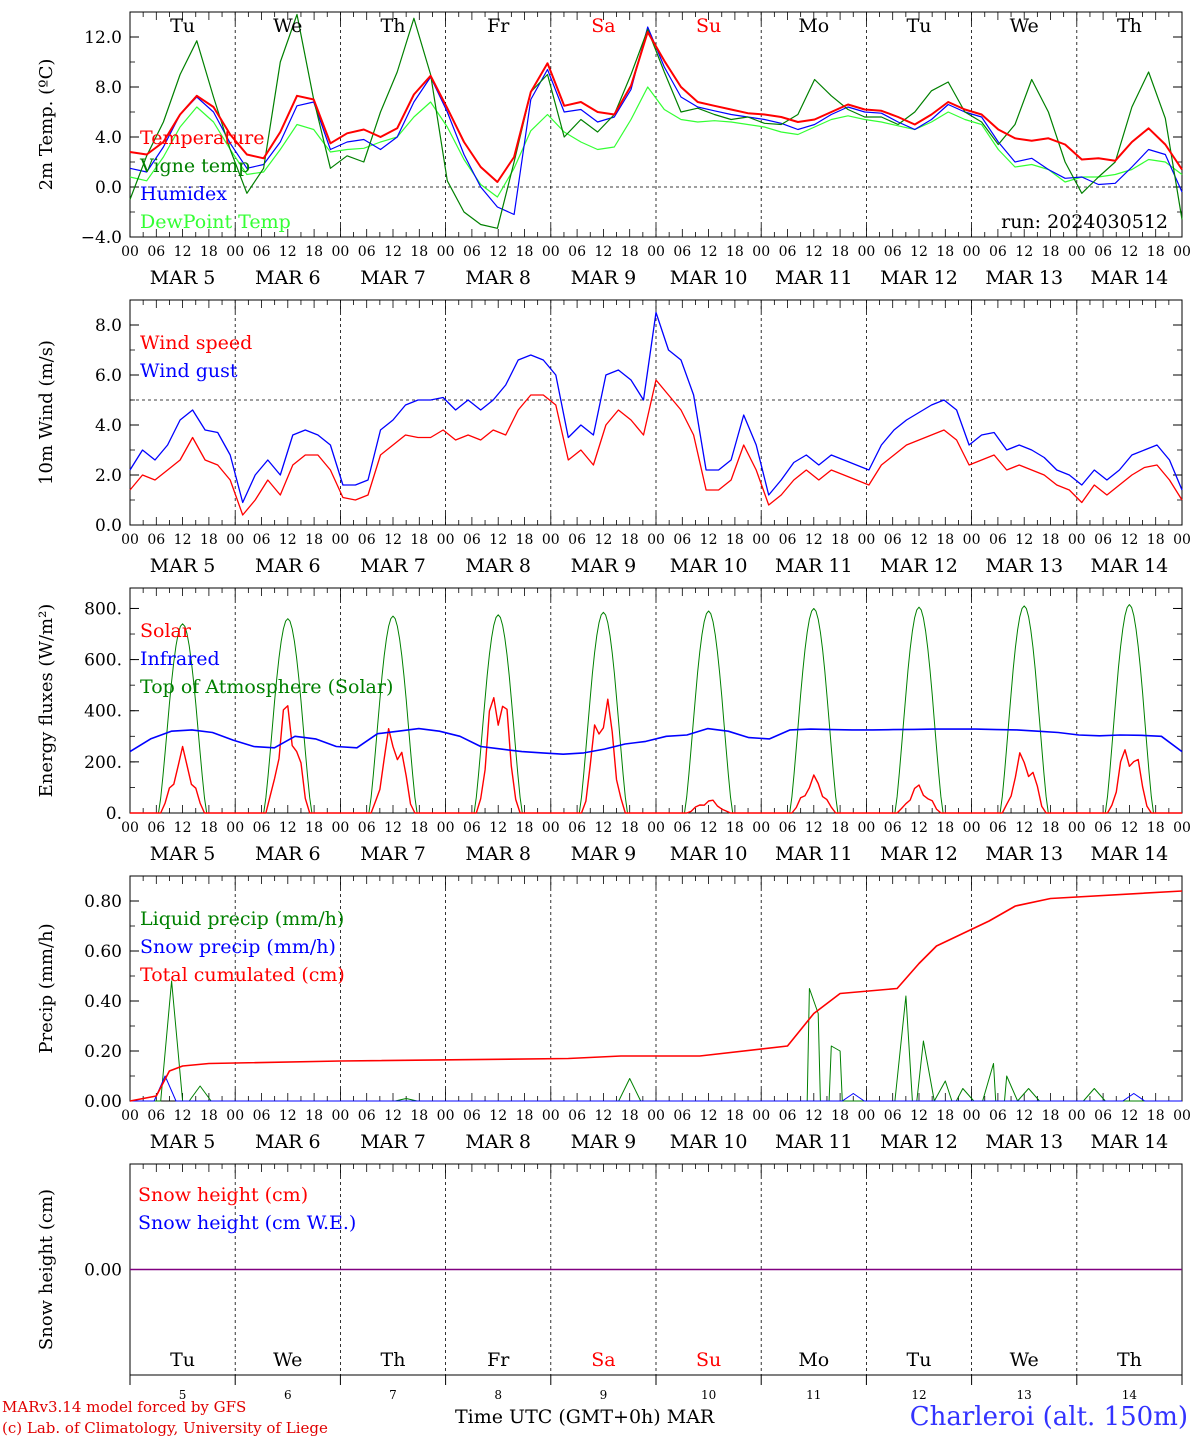  What do you see at coordinates (103, 1002) in the screenshot?
I see `y-tick-label: 0.40` at bounding box center [103, 1002].